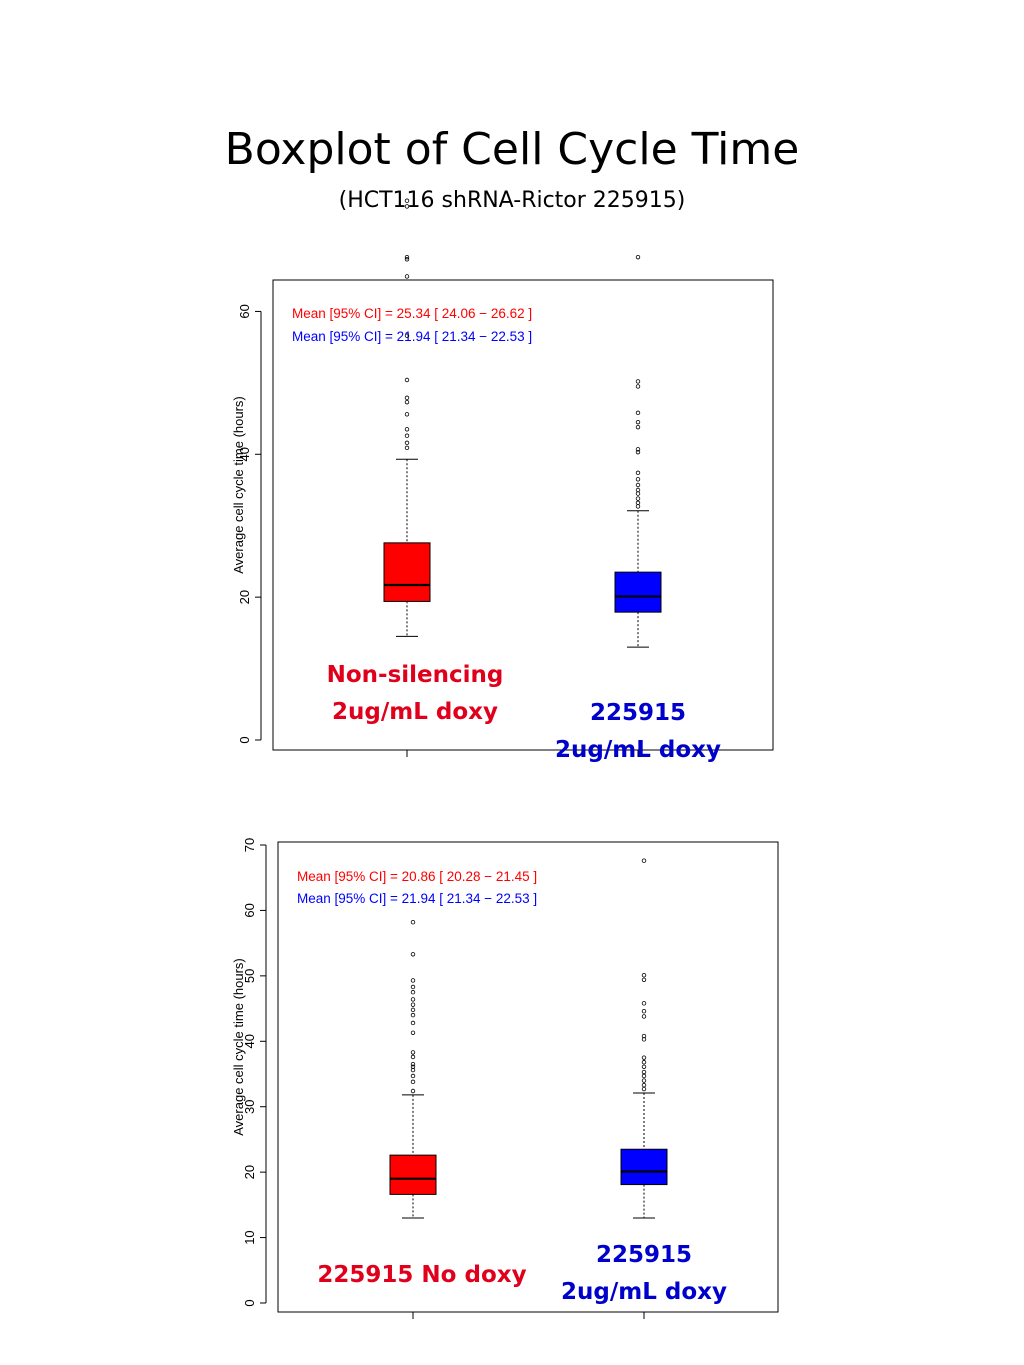 The image size is (1024, 1365). What do you see at coordinates (421, 1275) in the screenshot?
I see `group-label: 225915 No doxy` at bounding box center [421, 1275].